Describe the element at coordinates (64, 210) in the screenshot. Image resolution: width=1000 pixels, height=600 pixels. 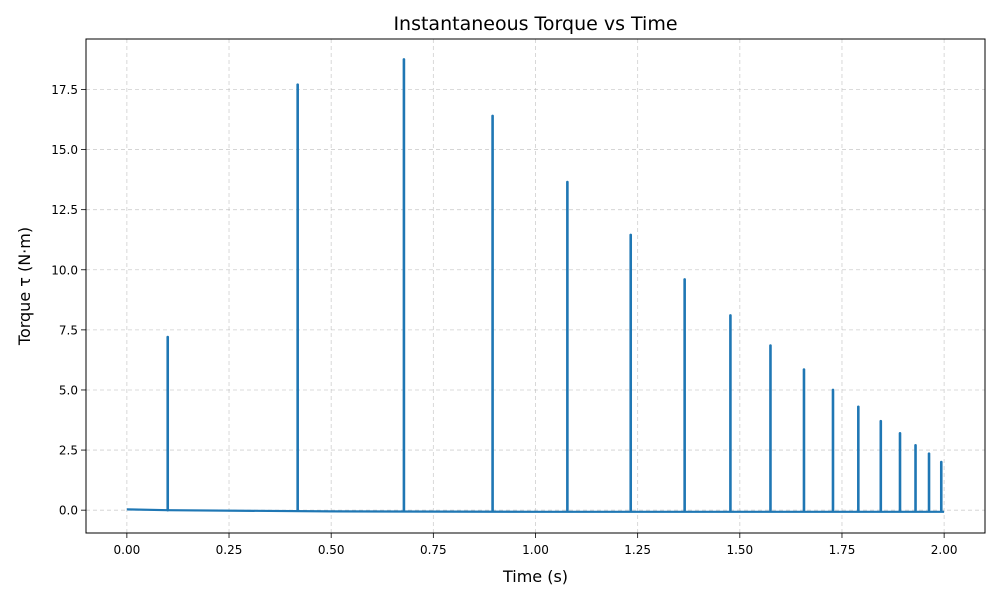
I see `y-tick-label: 12.5` at that location.